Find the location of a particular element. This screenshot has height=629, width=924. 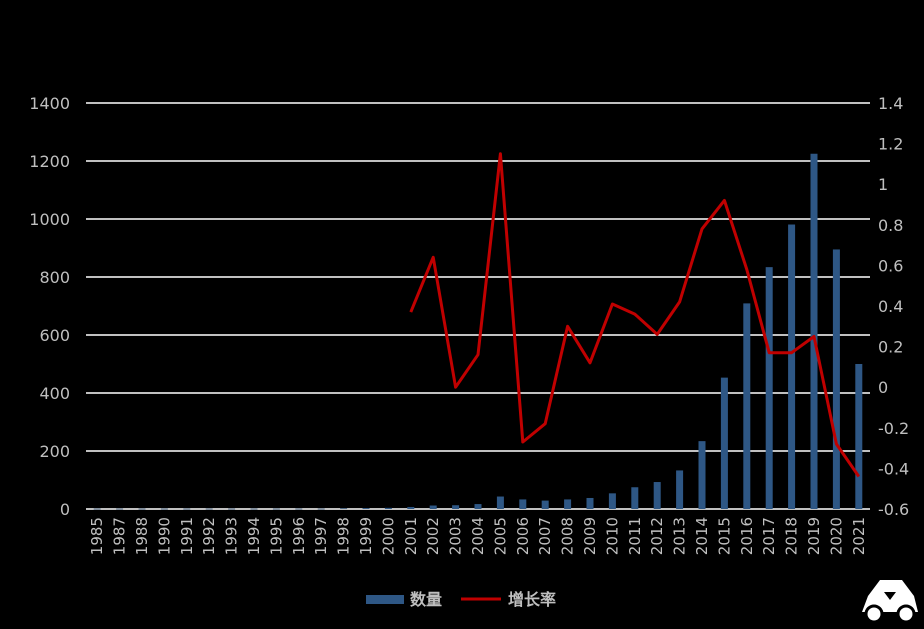

y-right-tick: 0.4 is located at coordinates (890, 306).